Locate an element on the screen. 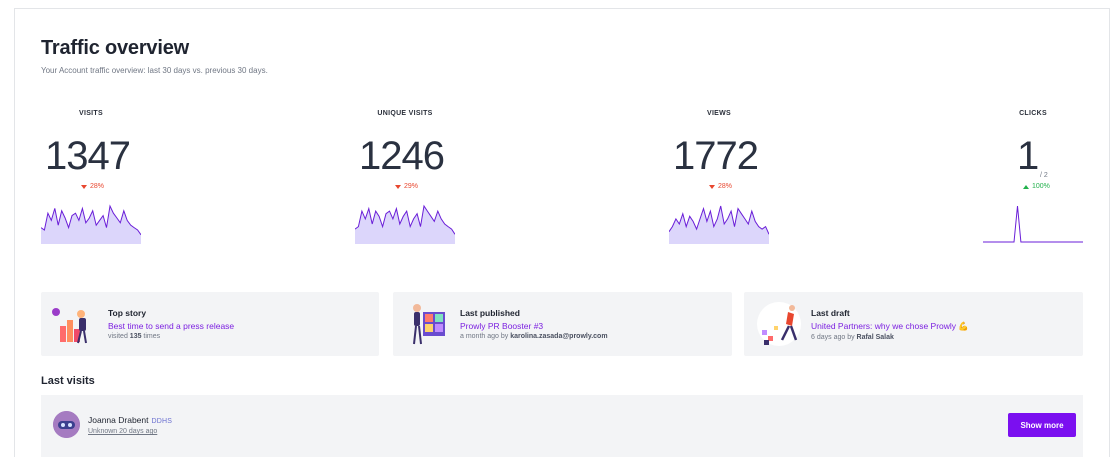 The image size is (1112, 457). metric-label: CLICKS is located at coordinates (1033, 113).